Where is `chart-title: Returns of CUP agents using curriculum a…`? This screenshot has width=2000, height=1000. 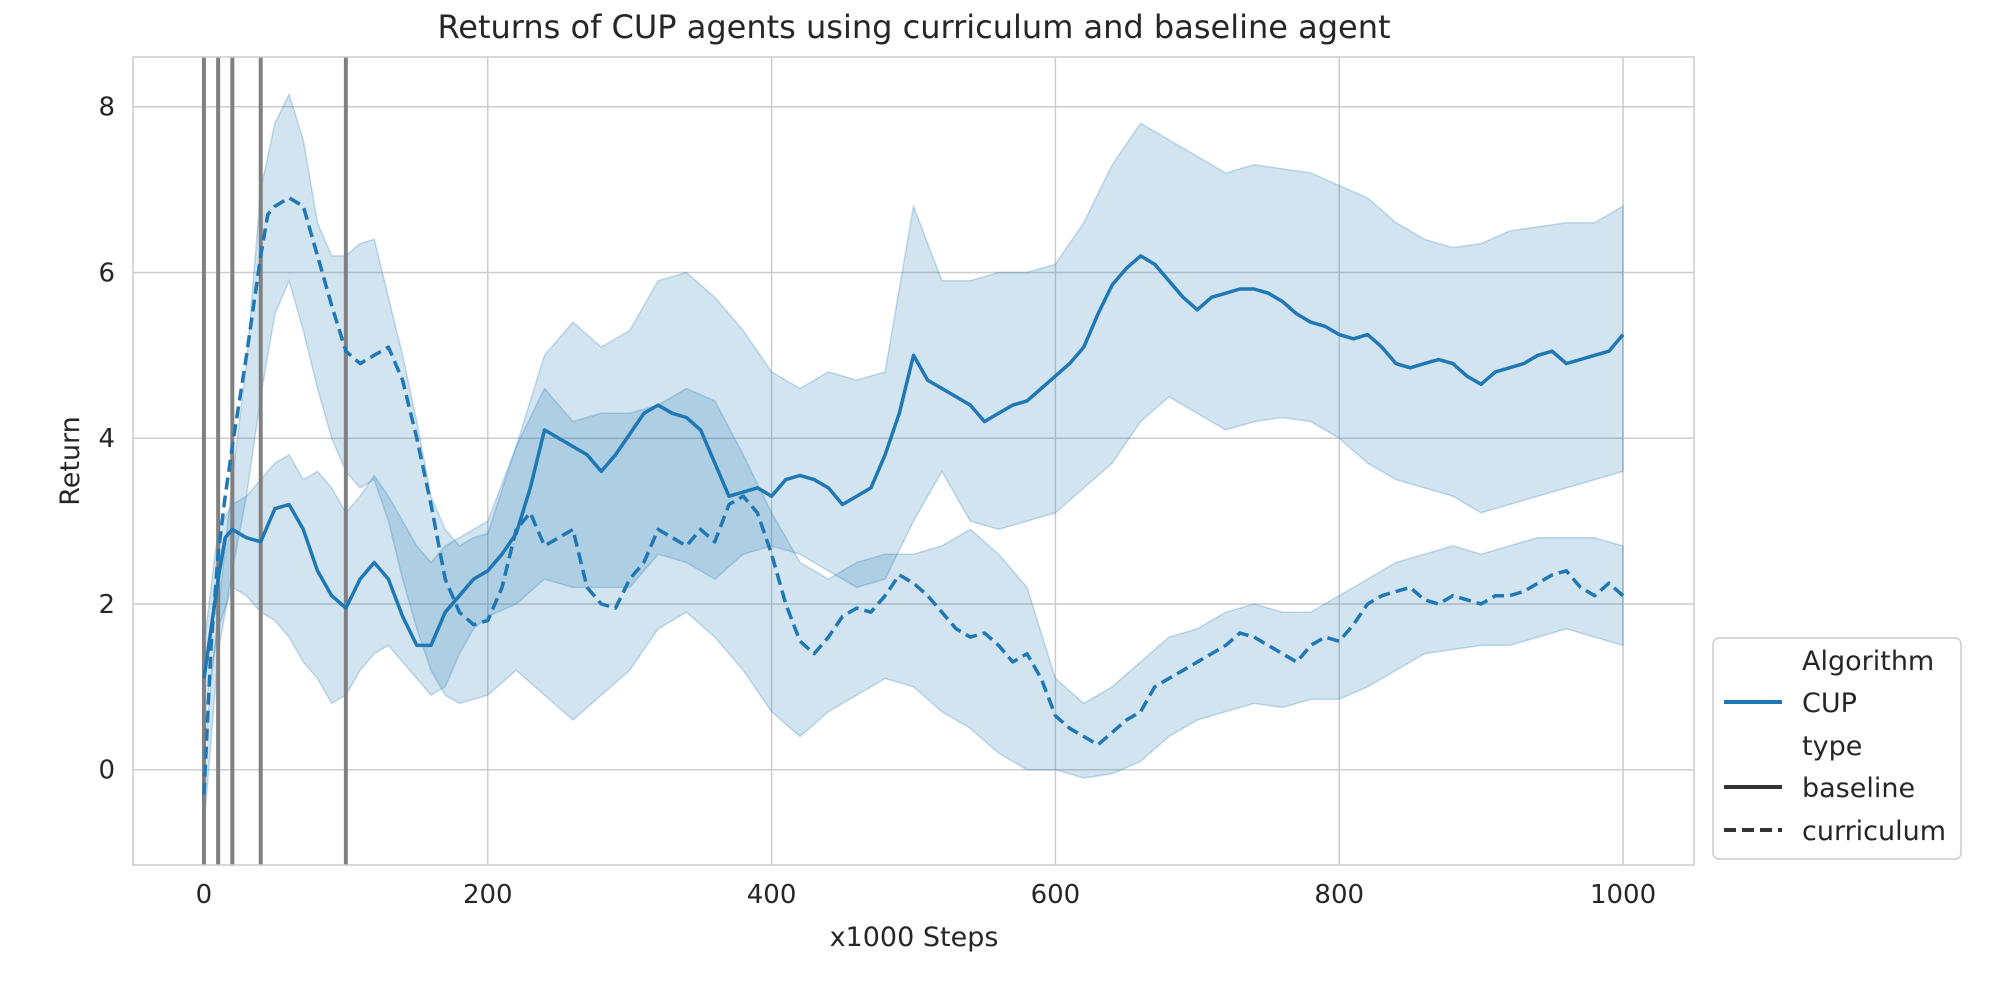 chart-title: Returns of CUP agents using curriculum a… is located at coordinates (913, 27).